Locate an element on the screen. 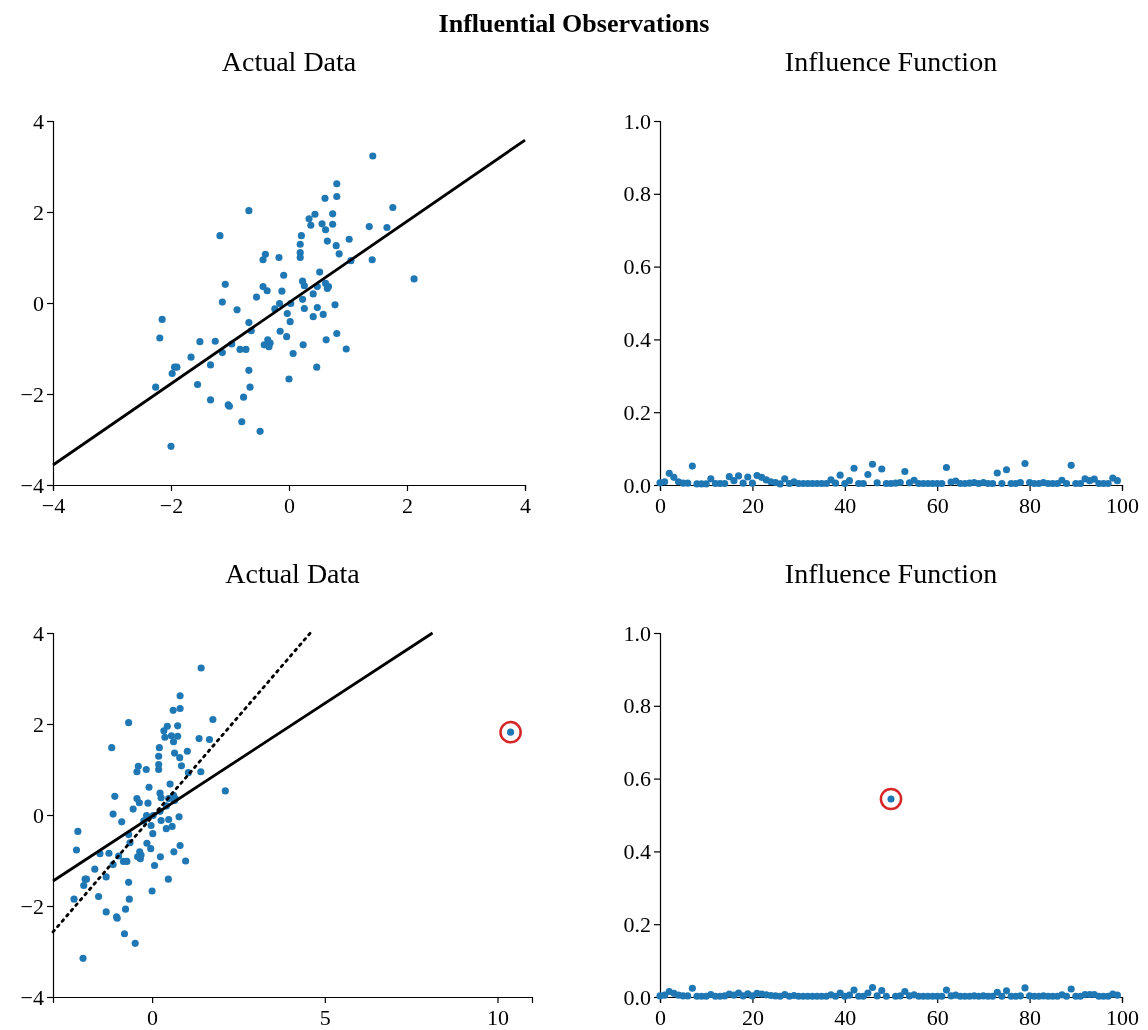  x-tick-label: −2 is located at coordinates (171, 505).